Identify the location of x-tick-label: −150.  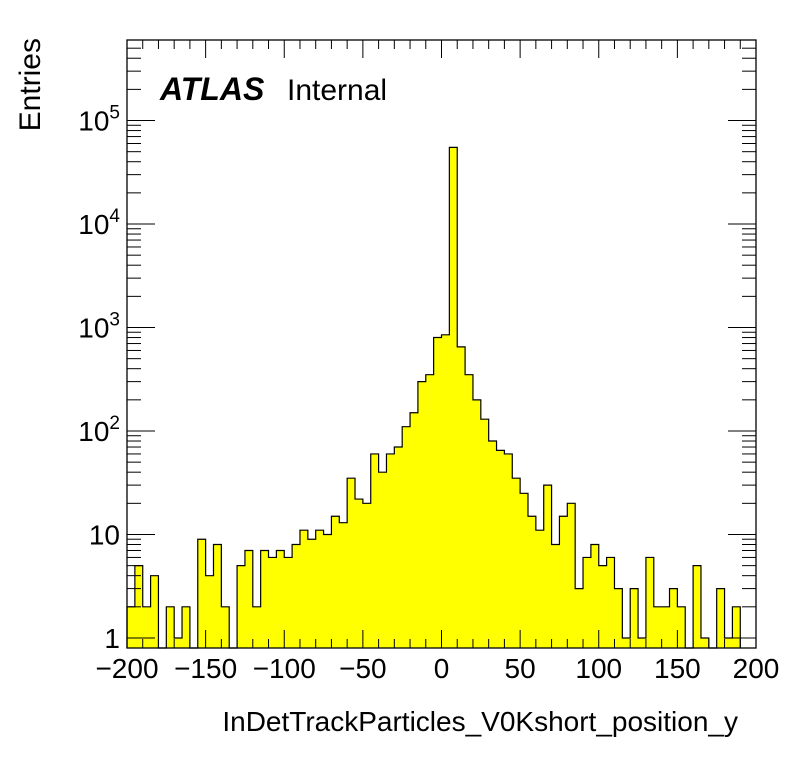
(205, 668).